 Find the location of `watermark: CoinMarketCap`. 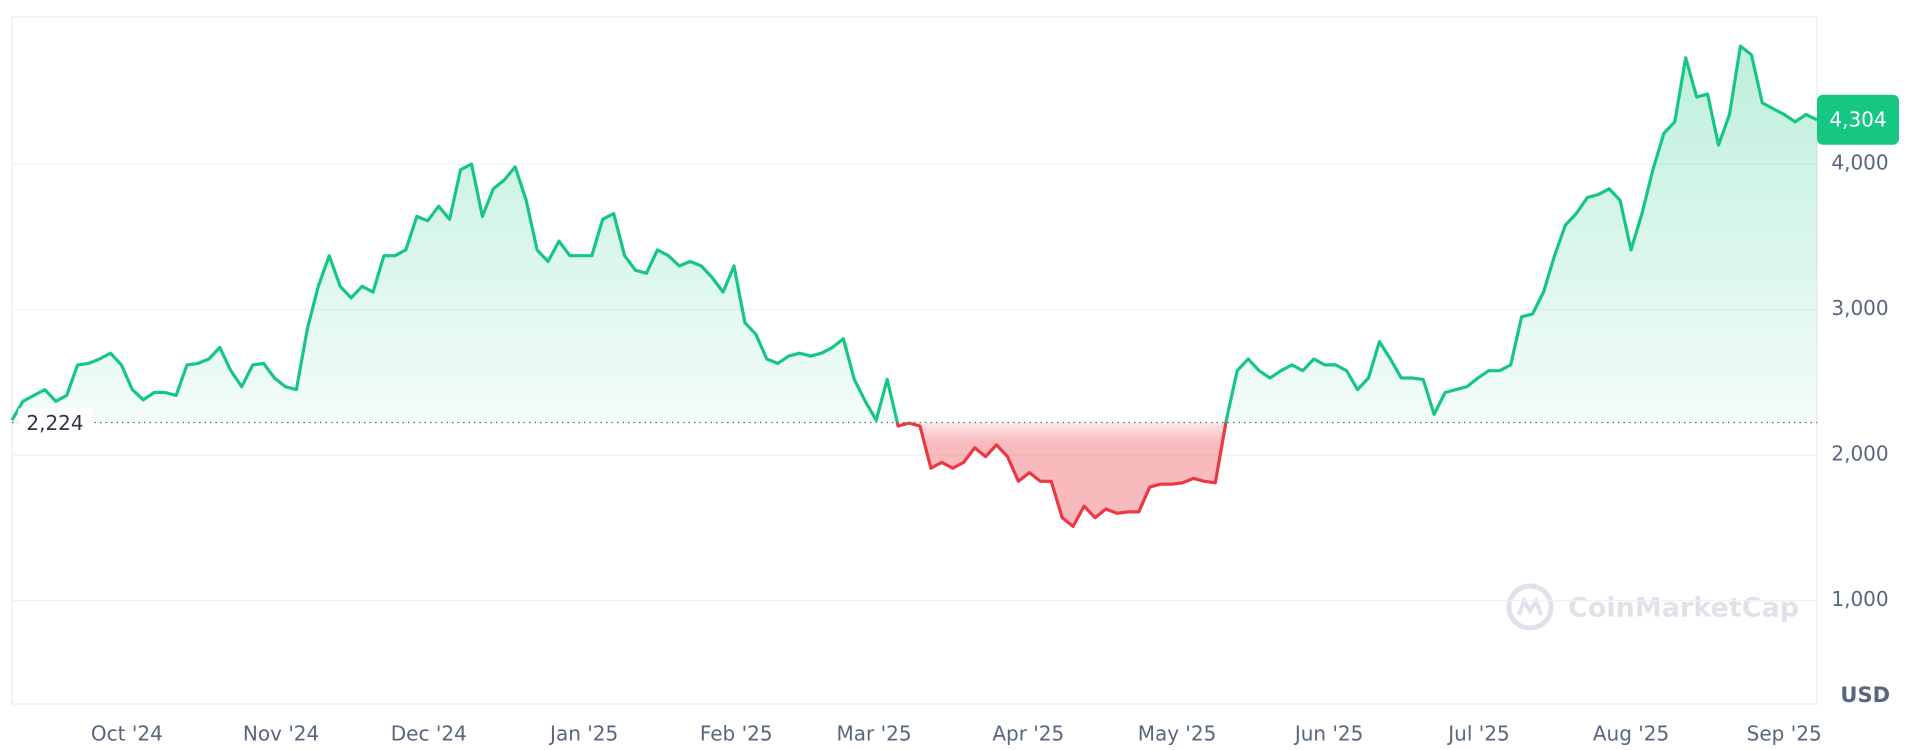

watermark: CoinMarketCap is located at coordinates (1652, 607).